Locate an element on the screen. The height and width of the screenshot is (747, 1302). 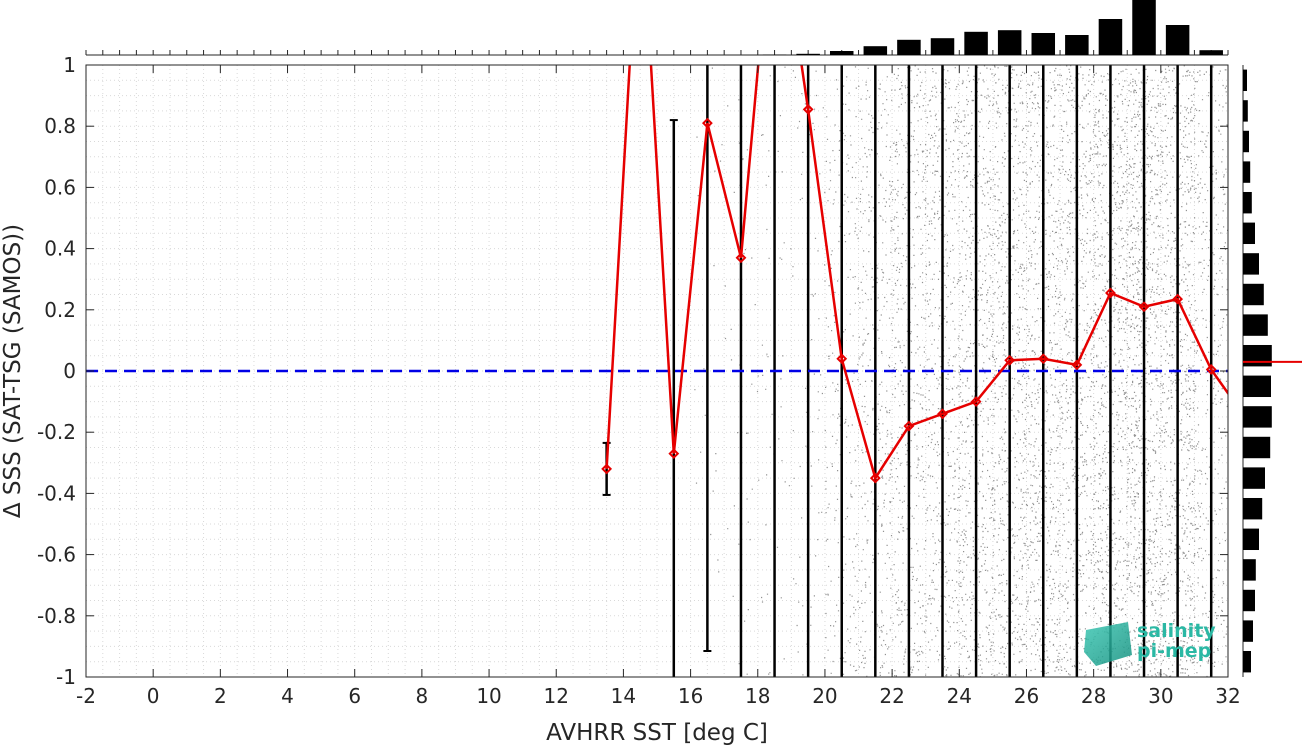
y-tick-label: 0.6 is located at coordinates (60, 187).